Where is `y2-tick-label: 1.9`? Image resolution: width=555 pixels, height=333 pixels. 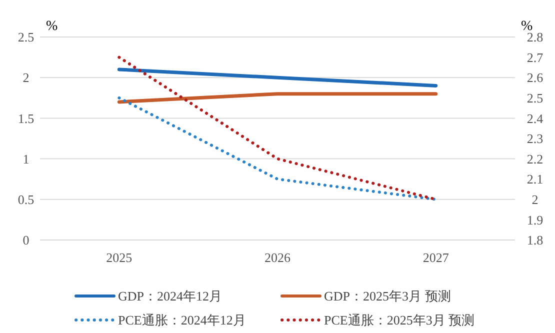 y2-tick-label: 1.9 is located at coordinates (535, 220).